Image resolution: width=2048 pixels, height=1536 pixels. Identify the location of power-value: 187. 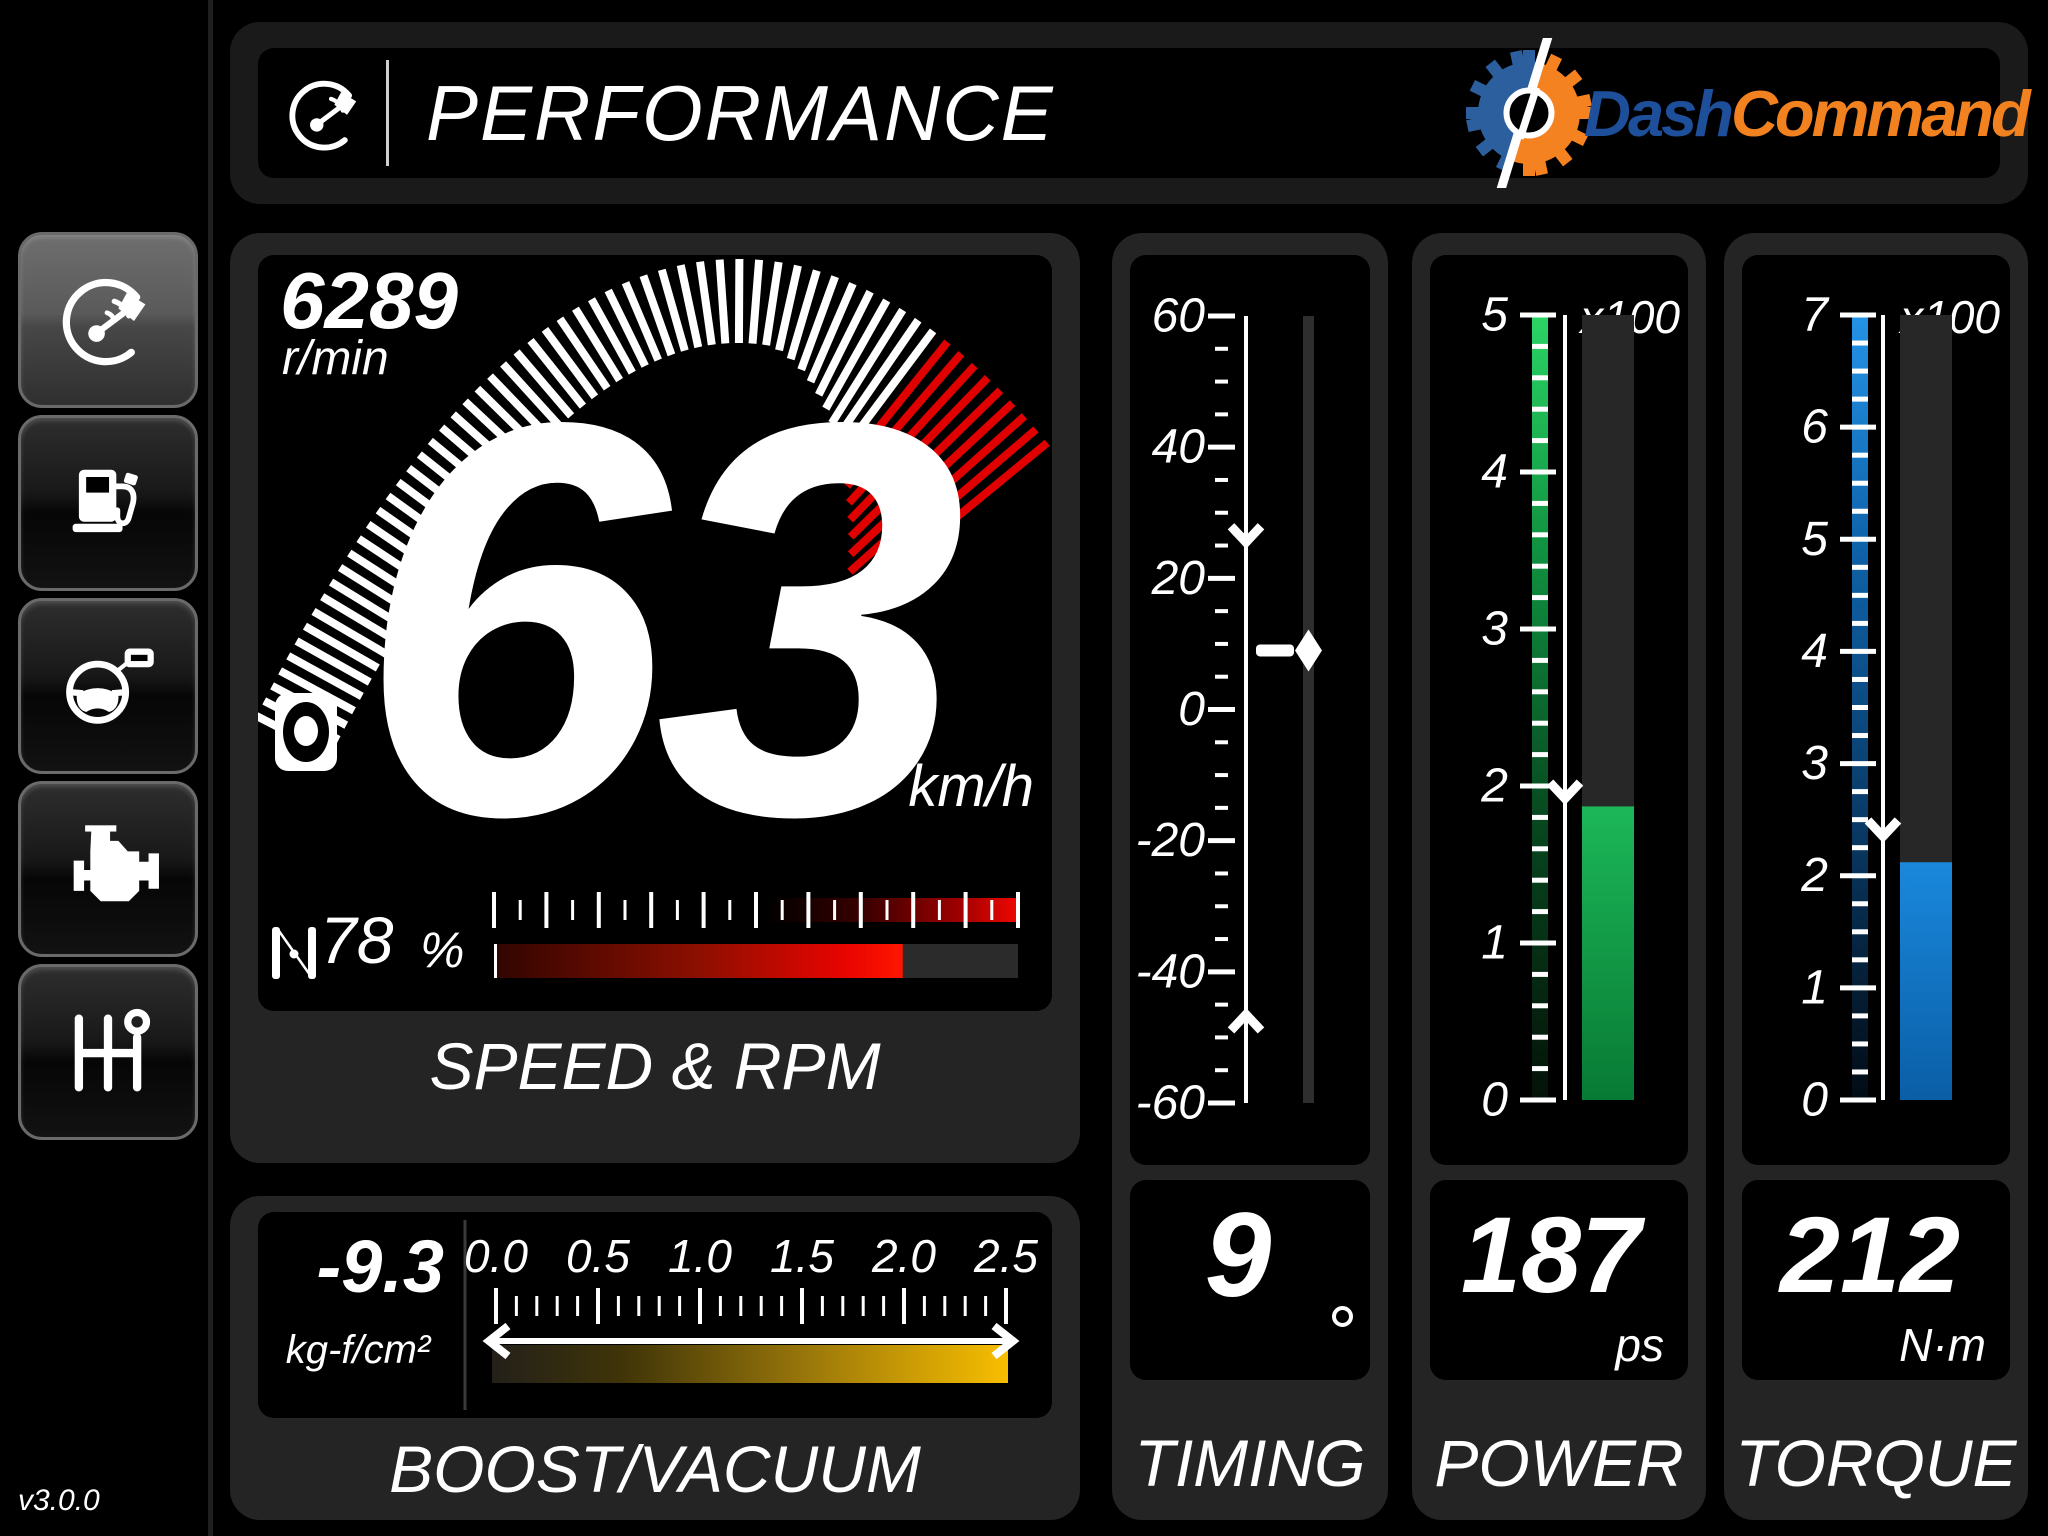
(1551, 1254).